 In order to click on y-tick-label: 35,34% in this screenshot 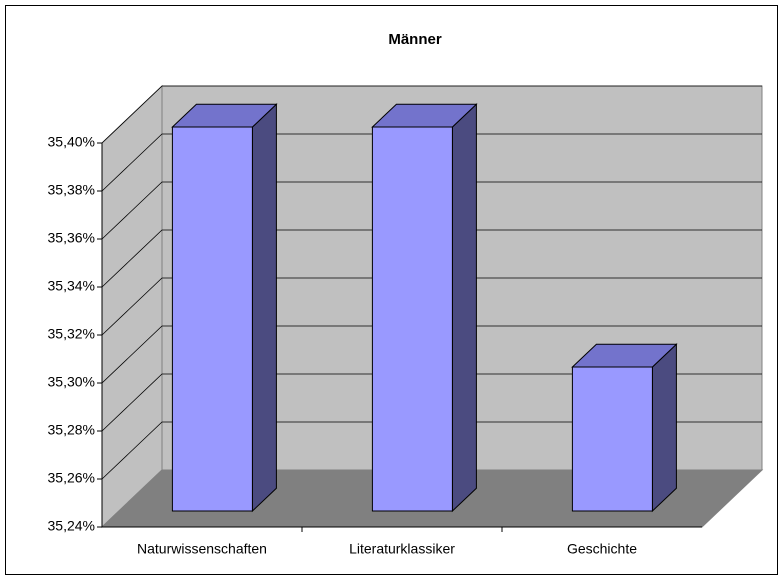, I will do `click(71, 286)`.